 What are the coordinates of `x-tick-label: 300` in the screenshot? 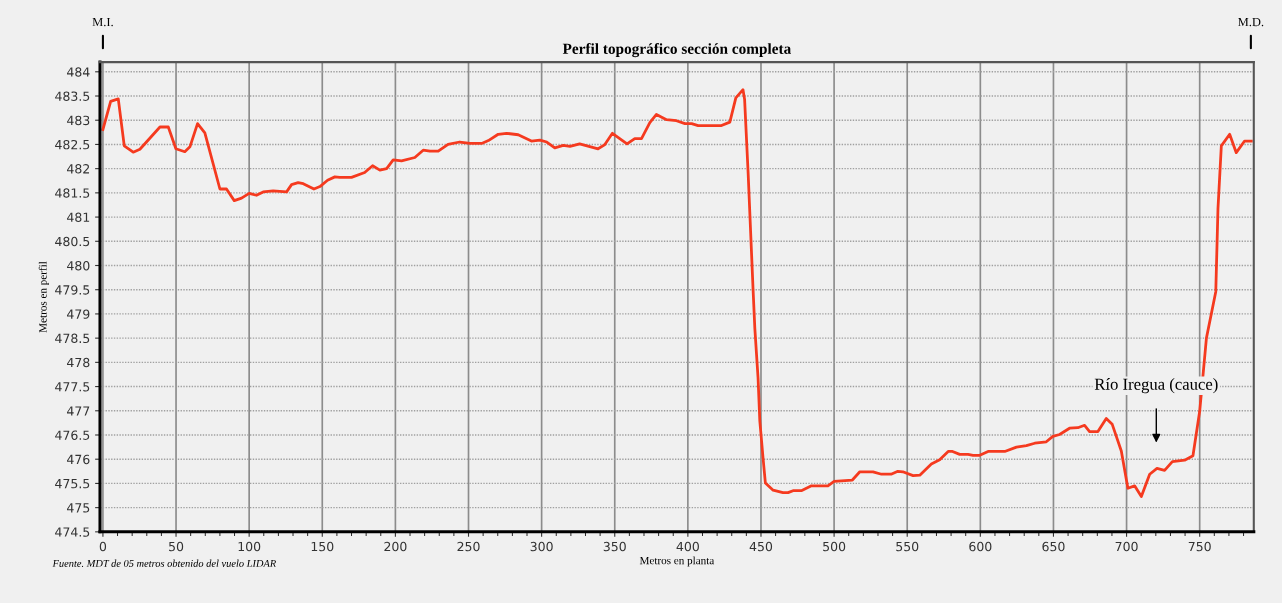 It's located at (541, 546).